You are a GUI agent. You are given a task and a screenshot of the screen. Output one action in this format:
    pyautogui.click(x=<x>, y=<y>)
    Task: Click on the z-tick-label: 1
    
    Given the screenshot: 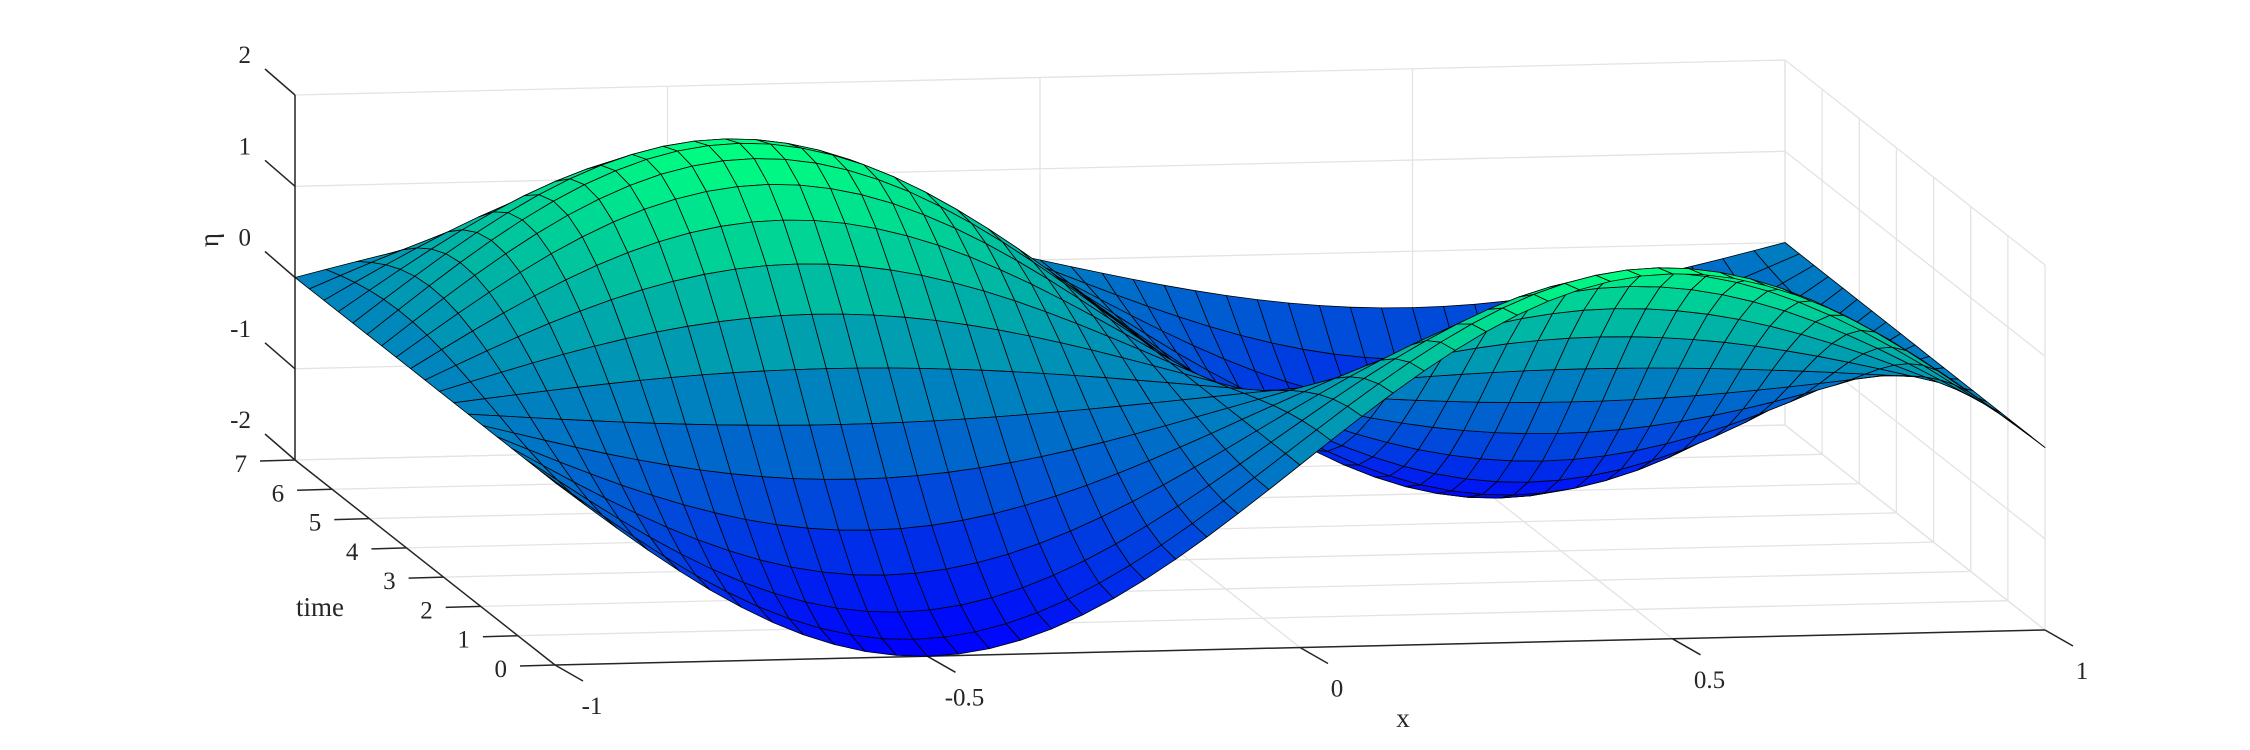 What is the action you would take?
    pyautogui.click(x=245, y=146)
    